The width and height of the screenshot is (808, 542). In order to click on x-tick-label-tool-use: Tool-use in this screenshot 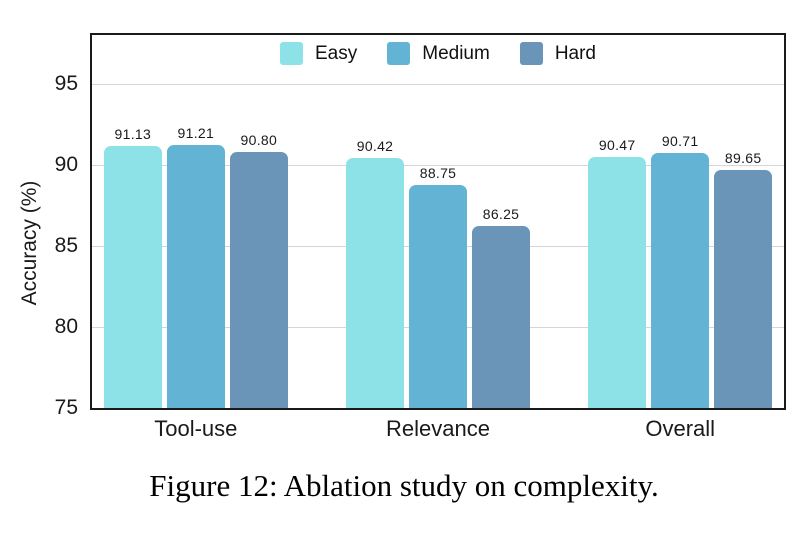, I will do `click(196, 428)`.